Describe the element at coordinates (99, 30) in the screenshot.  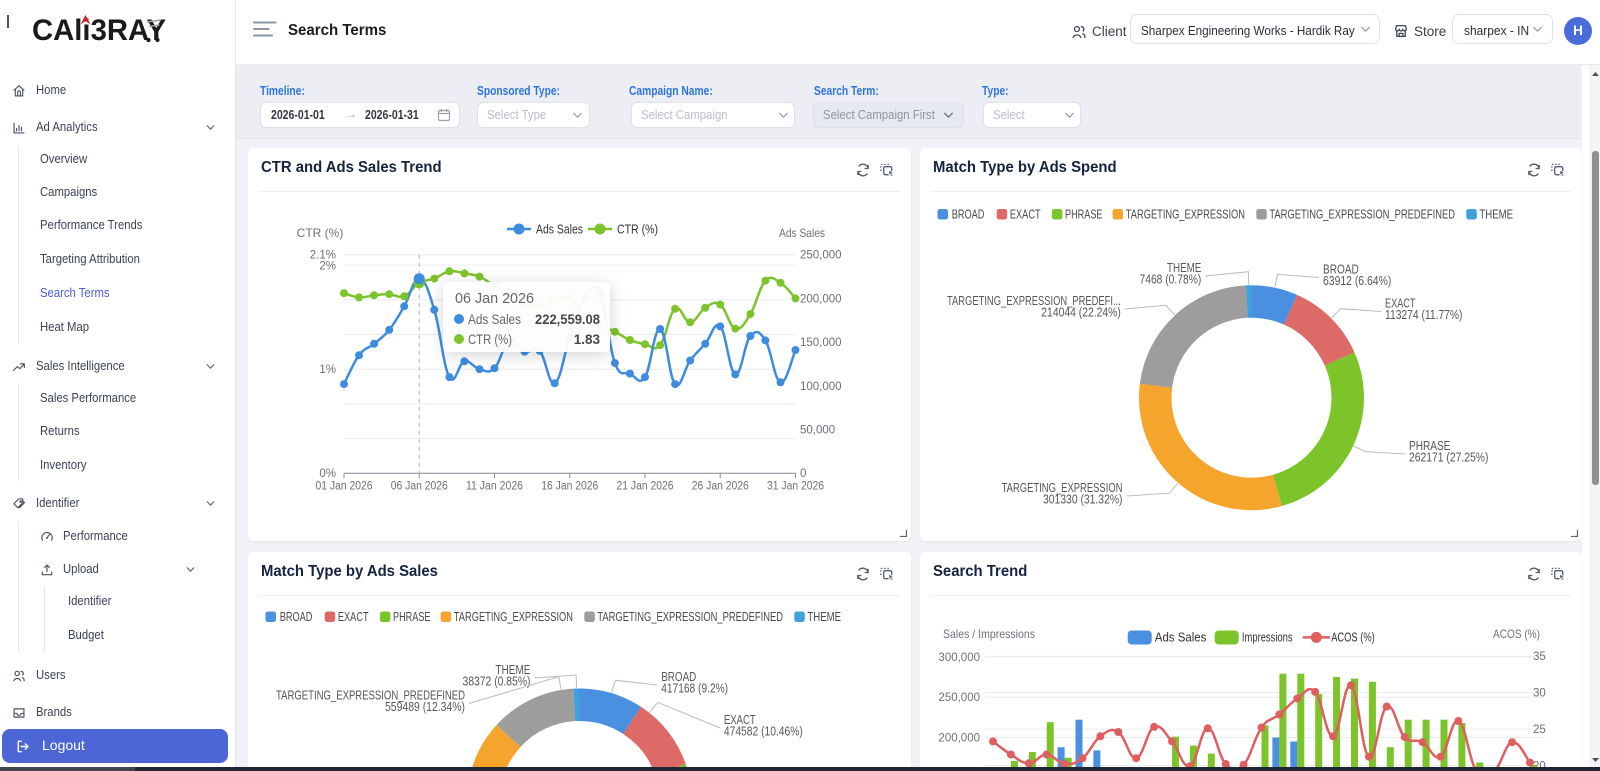
I see `svg-text: CAli3RAY` at that location.